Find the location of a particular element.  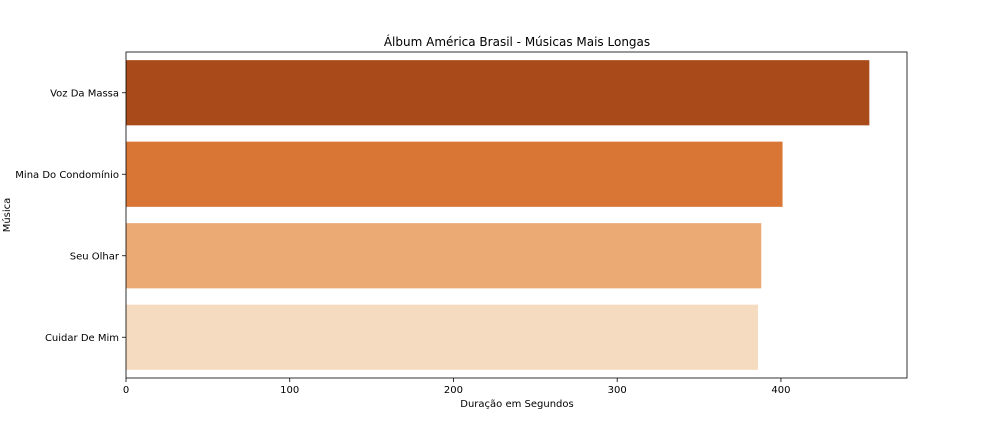

y-tick-label-0: Voz Da Massa is located at coordinates (84, 93).